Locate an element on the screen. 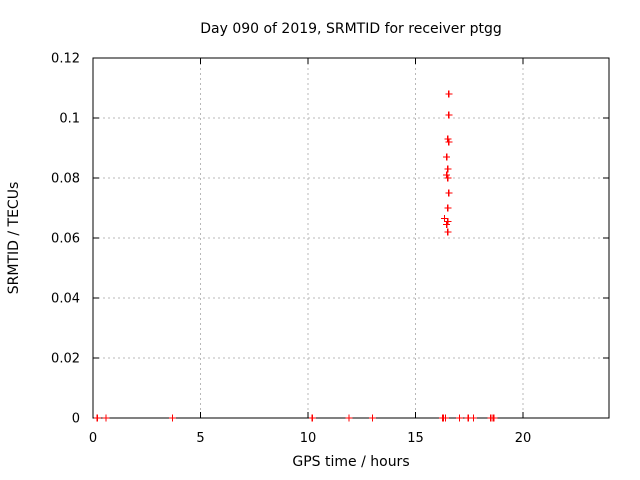 The width and height of the screenshot is (640, 480). y-tick-label: 0.02 is located at coordinates (65, 359).